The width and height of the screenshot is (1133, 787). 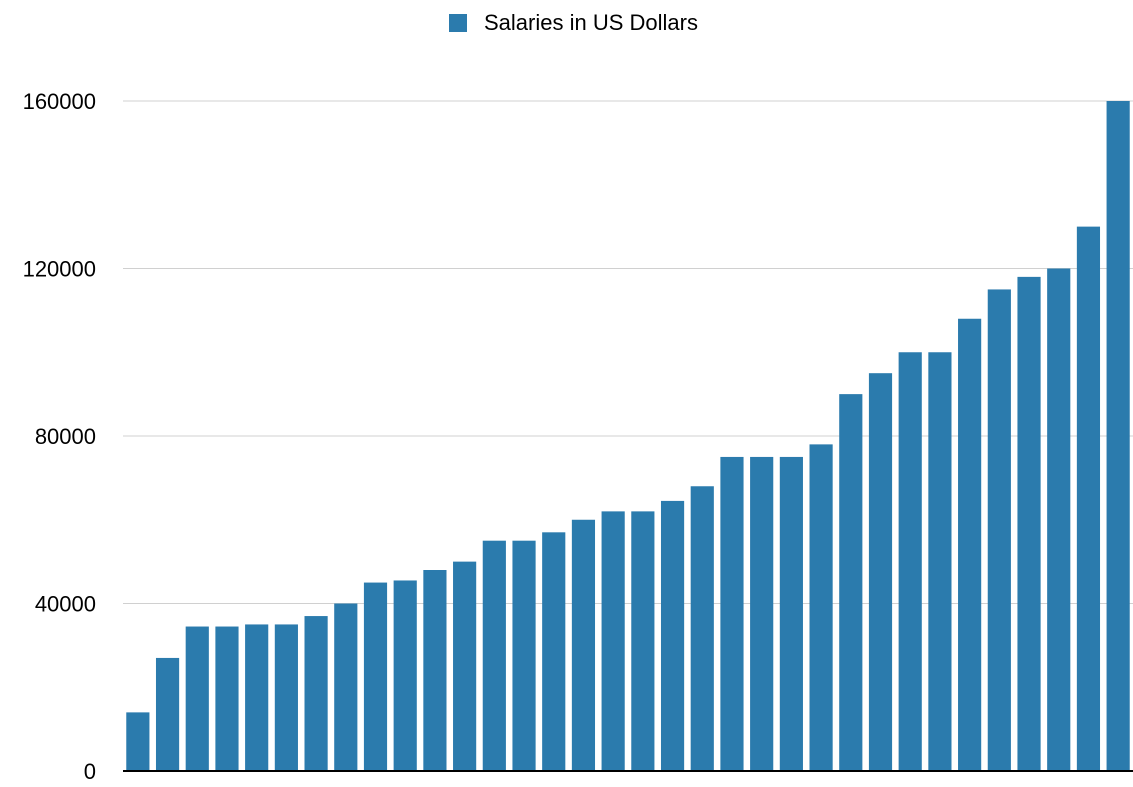 What do you see at coordinates (65, 603) in the screenshot?
I see `y-tick-label: 40000` at bounding box center [65, 603].